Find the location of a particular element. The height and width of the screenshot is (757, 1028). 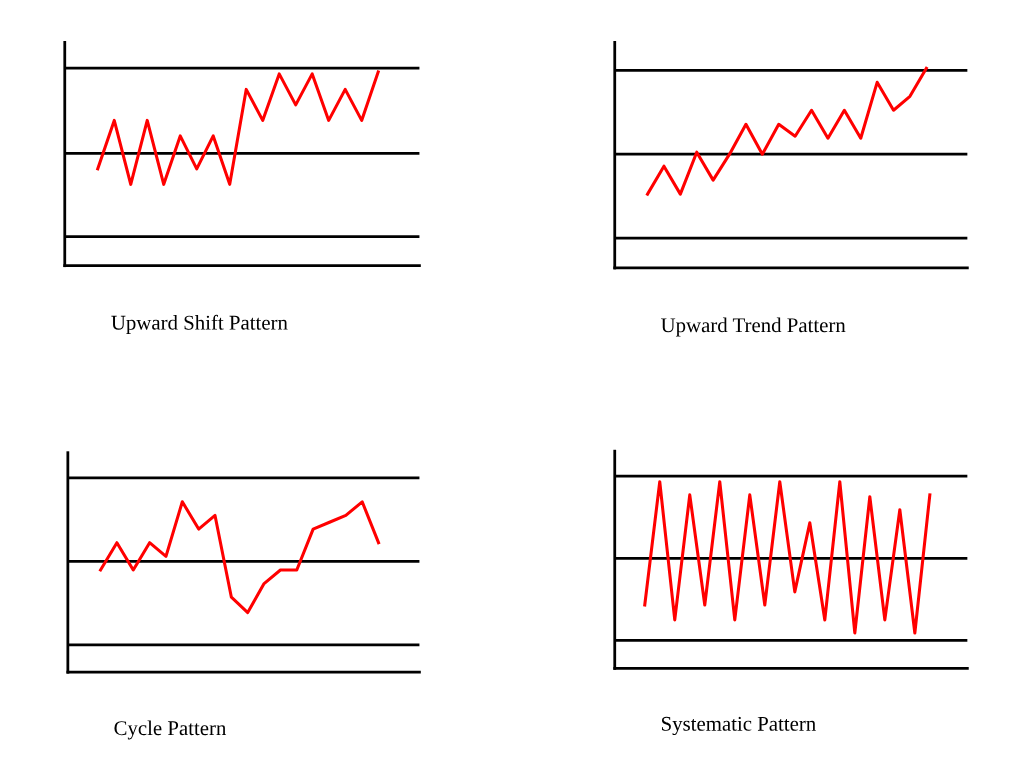

x-axis-title: Upward Shift Pattern is located at coordinates (199, 324).